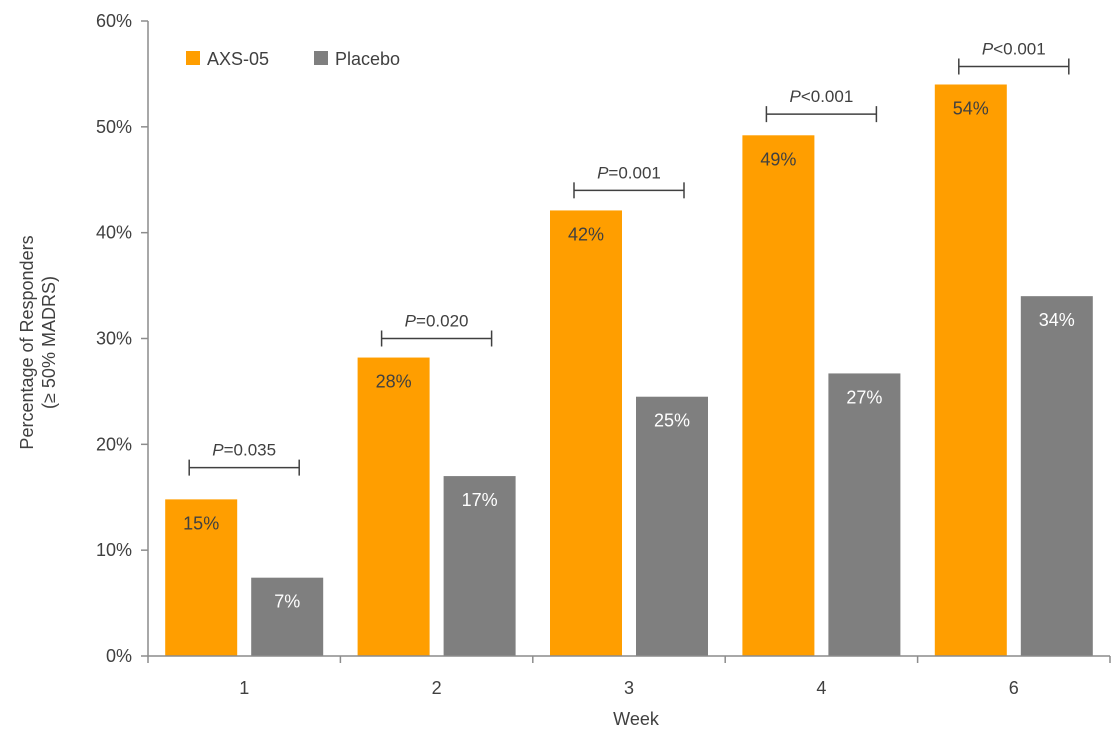 The height and width of the screenshot is (733, 1113). What do you see at coordinates (114, 21) in the screenshot?
I see `y-tick-label: 60%` at bounding box center [114, 21].